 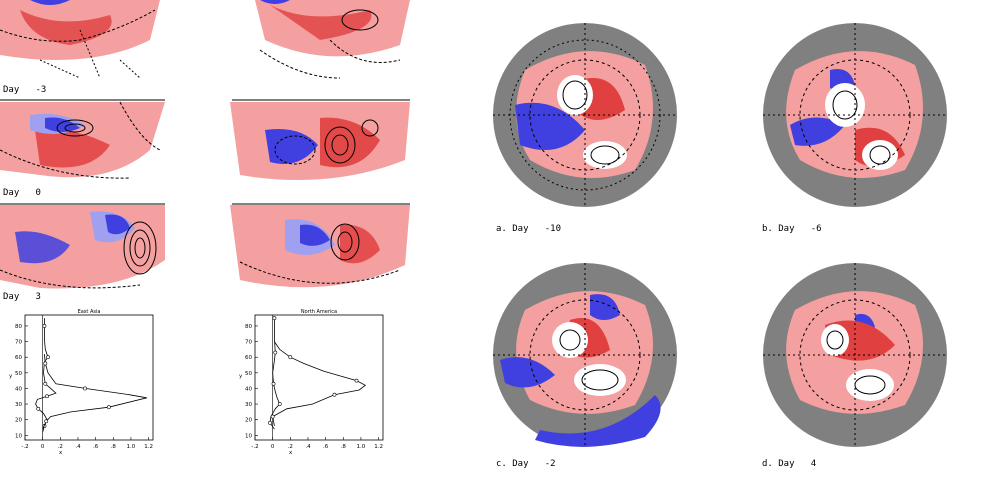 What do you see at coordinates (585, 355) in the screenshot?
I see `polar-map-c` at bounding box center [585, 355].